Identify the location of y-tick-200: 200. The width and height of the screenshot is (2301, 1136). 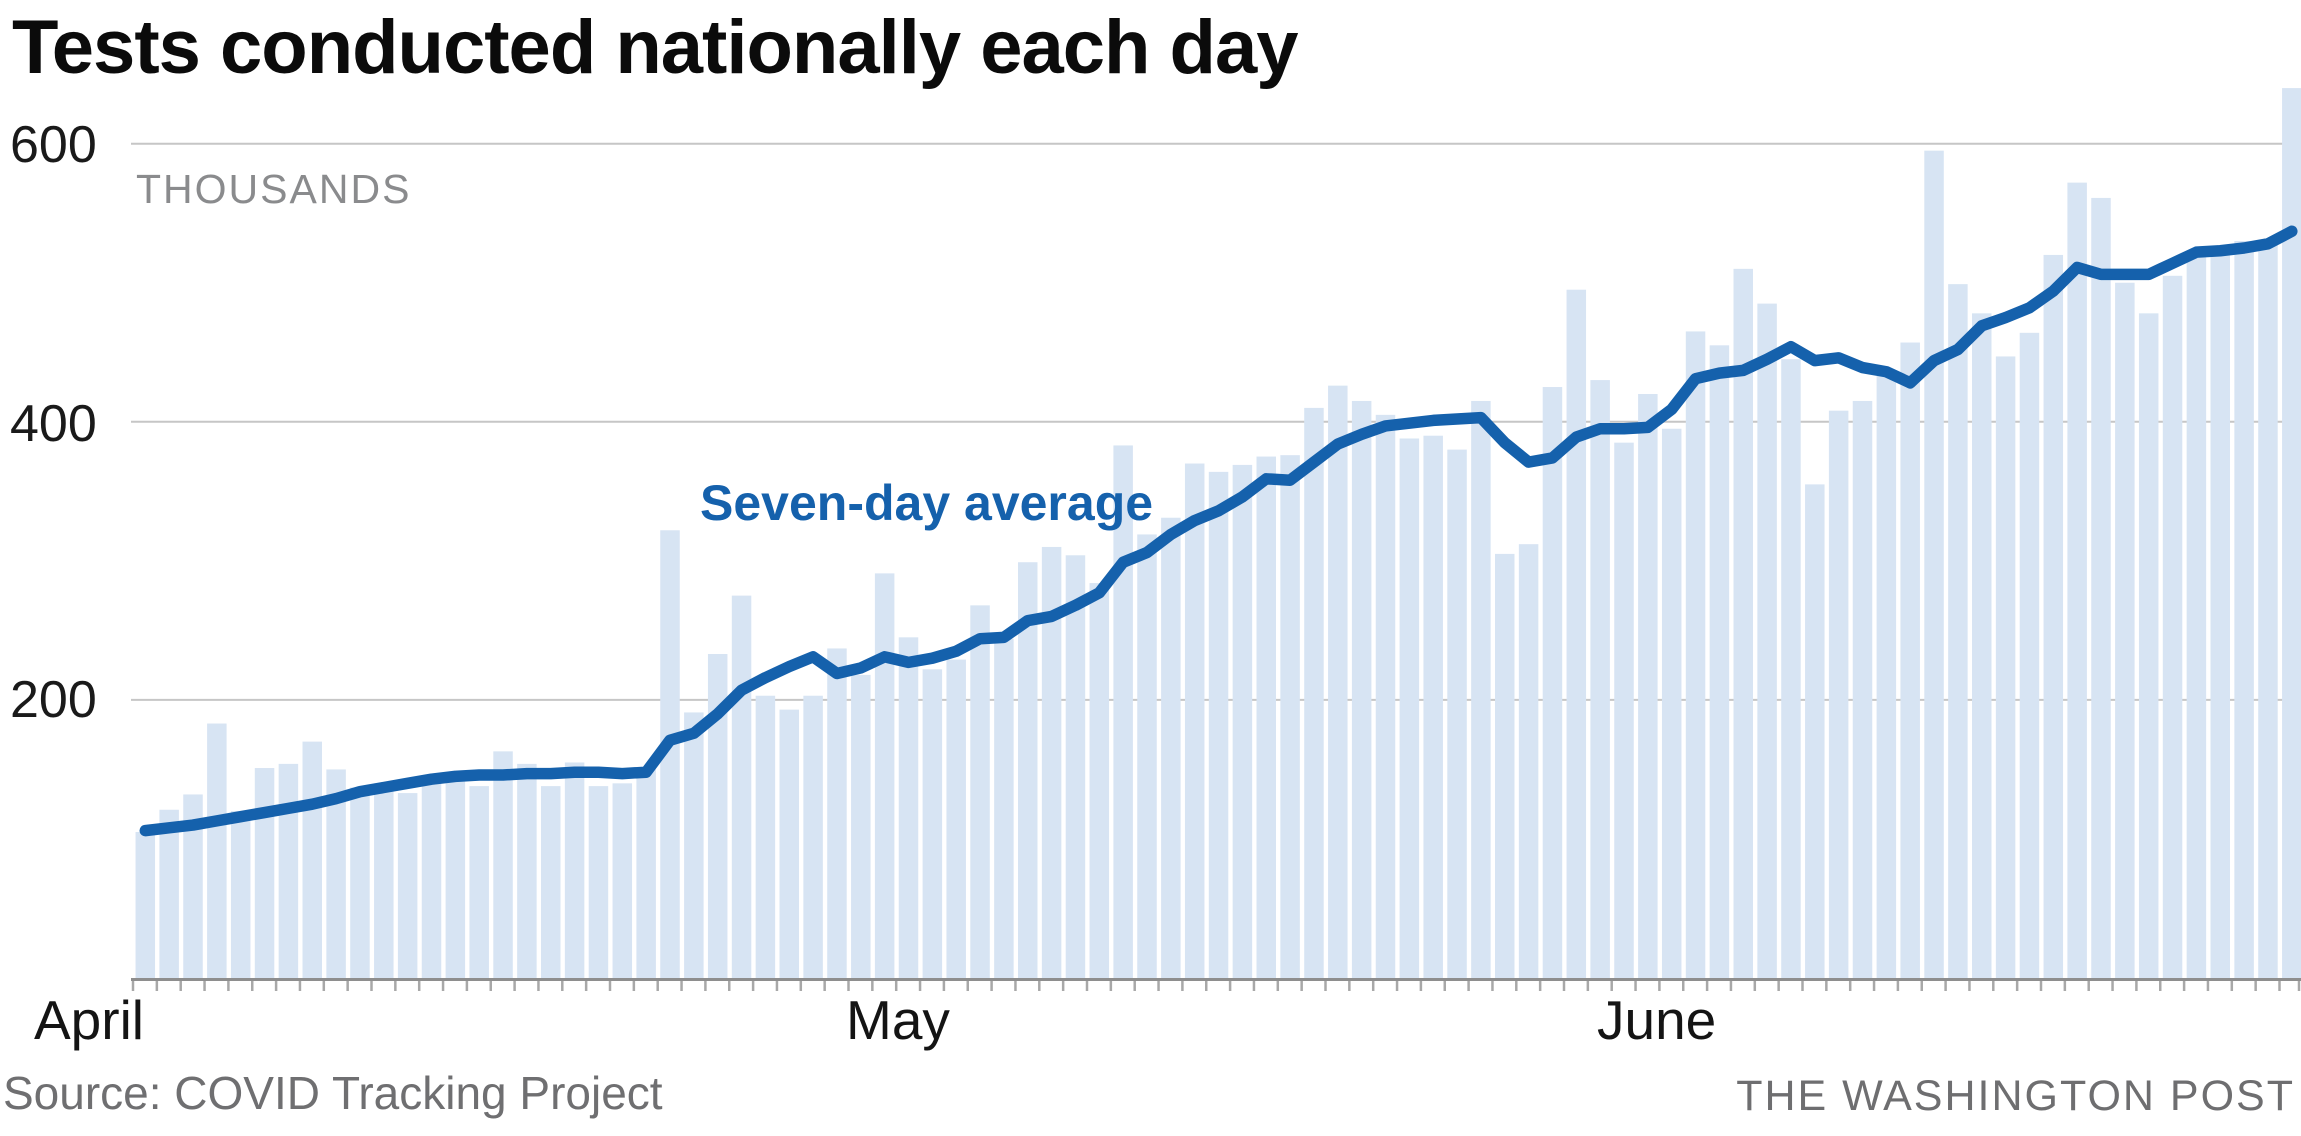
(53, 700).